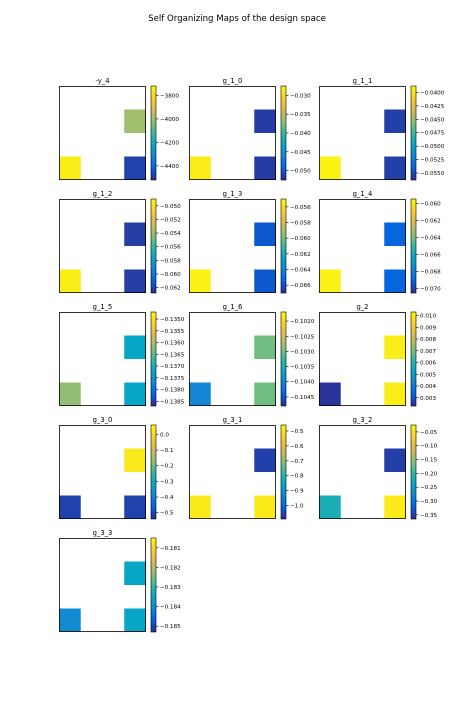 The image size is (474, 711). I want to click on panel-g_3_0: g_3_0 0.0 −0.1 −0.2 −0.3 −0.4 −0.5, so click(116, 468).